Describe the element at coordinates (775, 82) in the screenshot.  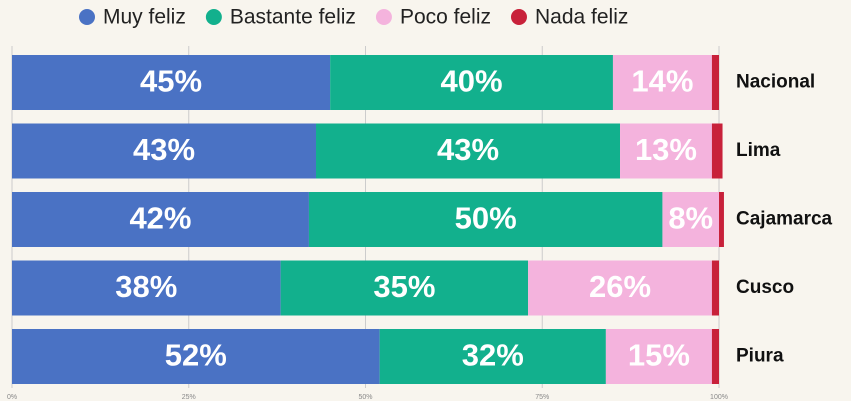
I see `category-label: Nacional` at that location.